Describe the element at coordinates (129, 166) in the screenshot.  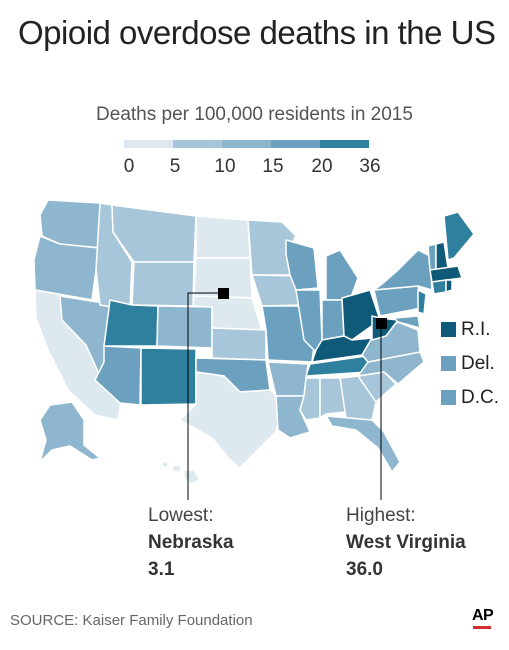
I see `legend-tick-0: 0` at that location.